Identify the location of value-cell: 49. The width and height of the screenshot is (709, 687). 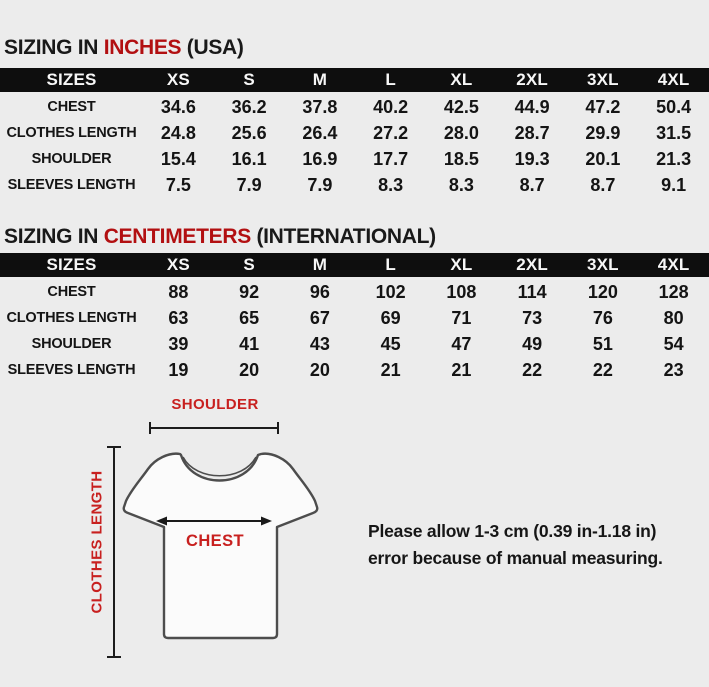
(532, 343).